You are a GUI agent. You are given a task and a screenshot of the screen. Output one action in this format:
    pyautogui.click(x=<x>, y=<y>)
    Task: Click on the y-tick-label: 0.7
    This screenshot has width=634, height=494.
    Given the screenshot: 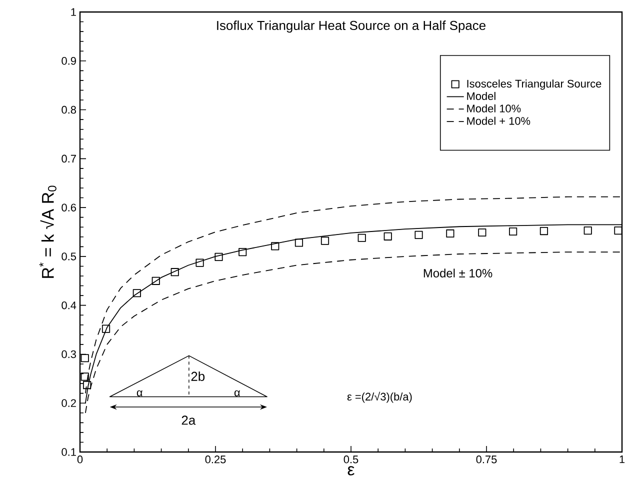 What is the action you would take?
    pyautogui.click(x=69, y=158)
    